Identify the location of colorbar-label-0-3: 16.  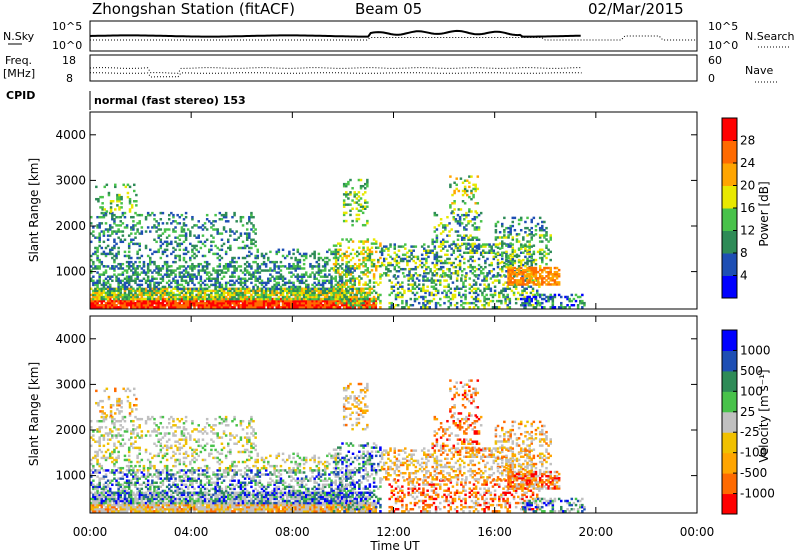
(747, 208).